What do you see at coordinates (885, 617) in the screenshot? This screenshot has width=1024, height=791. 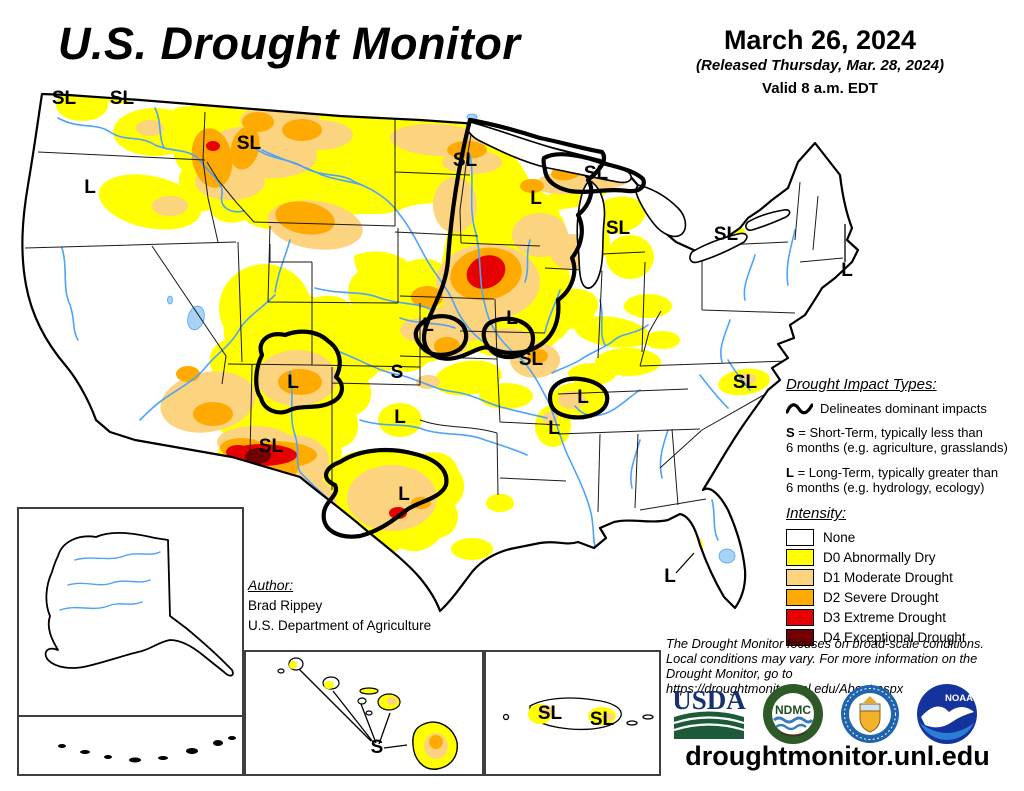 I see `legend-label: D3 Extreme Drought` at bounding box center [885, 617].